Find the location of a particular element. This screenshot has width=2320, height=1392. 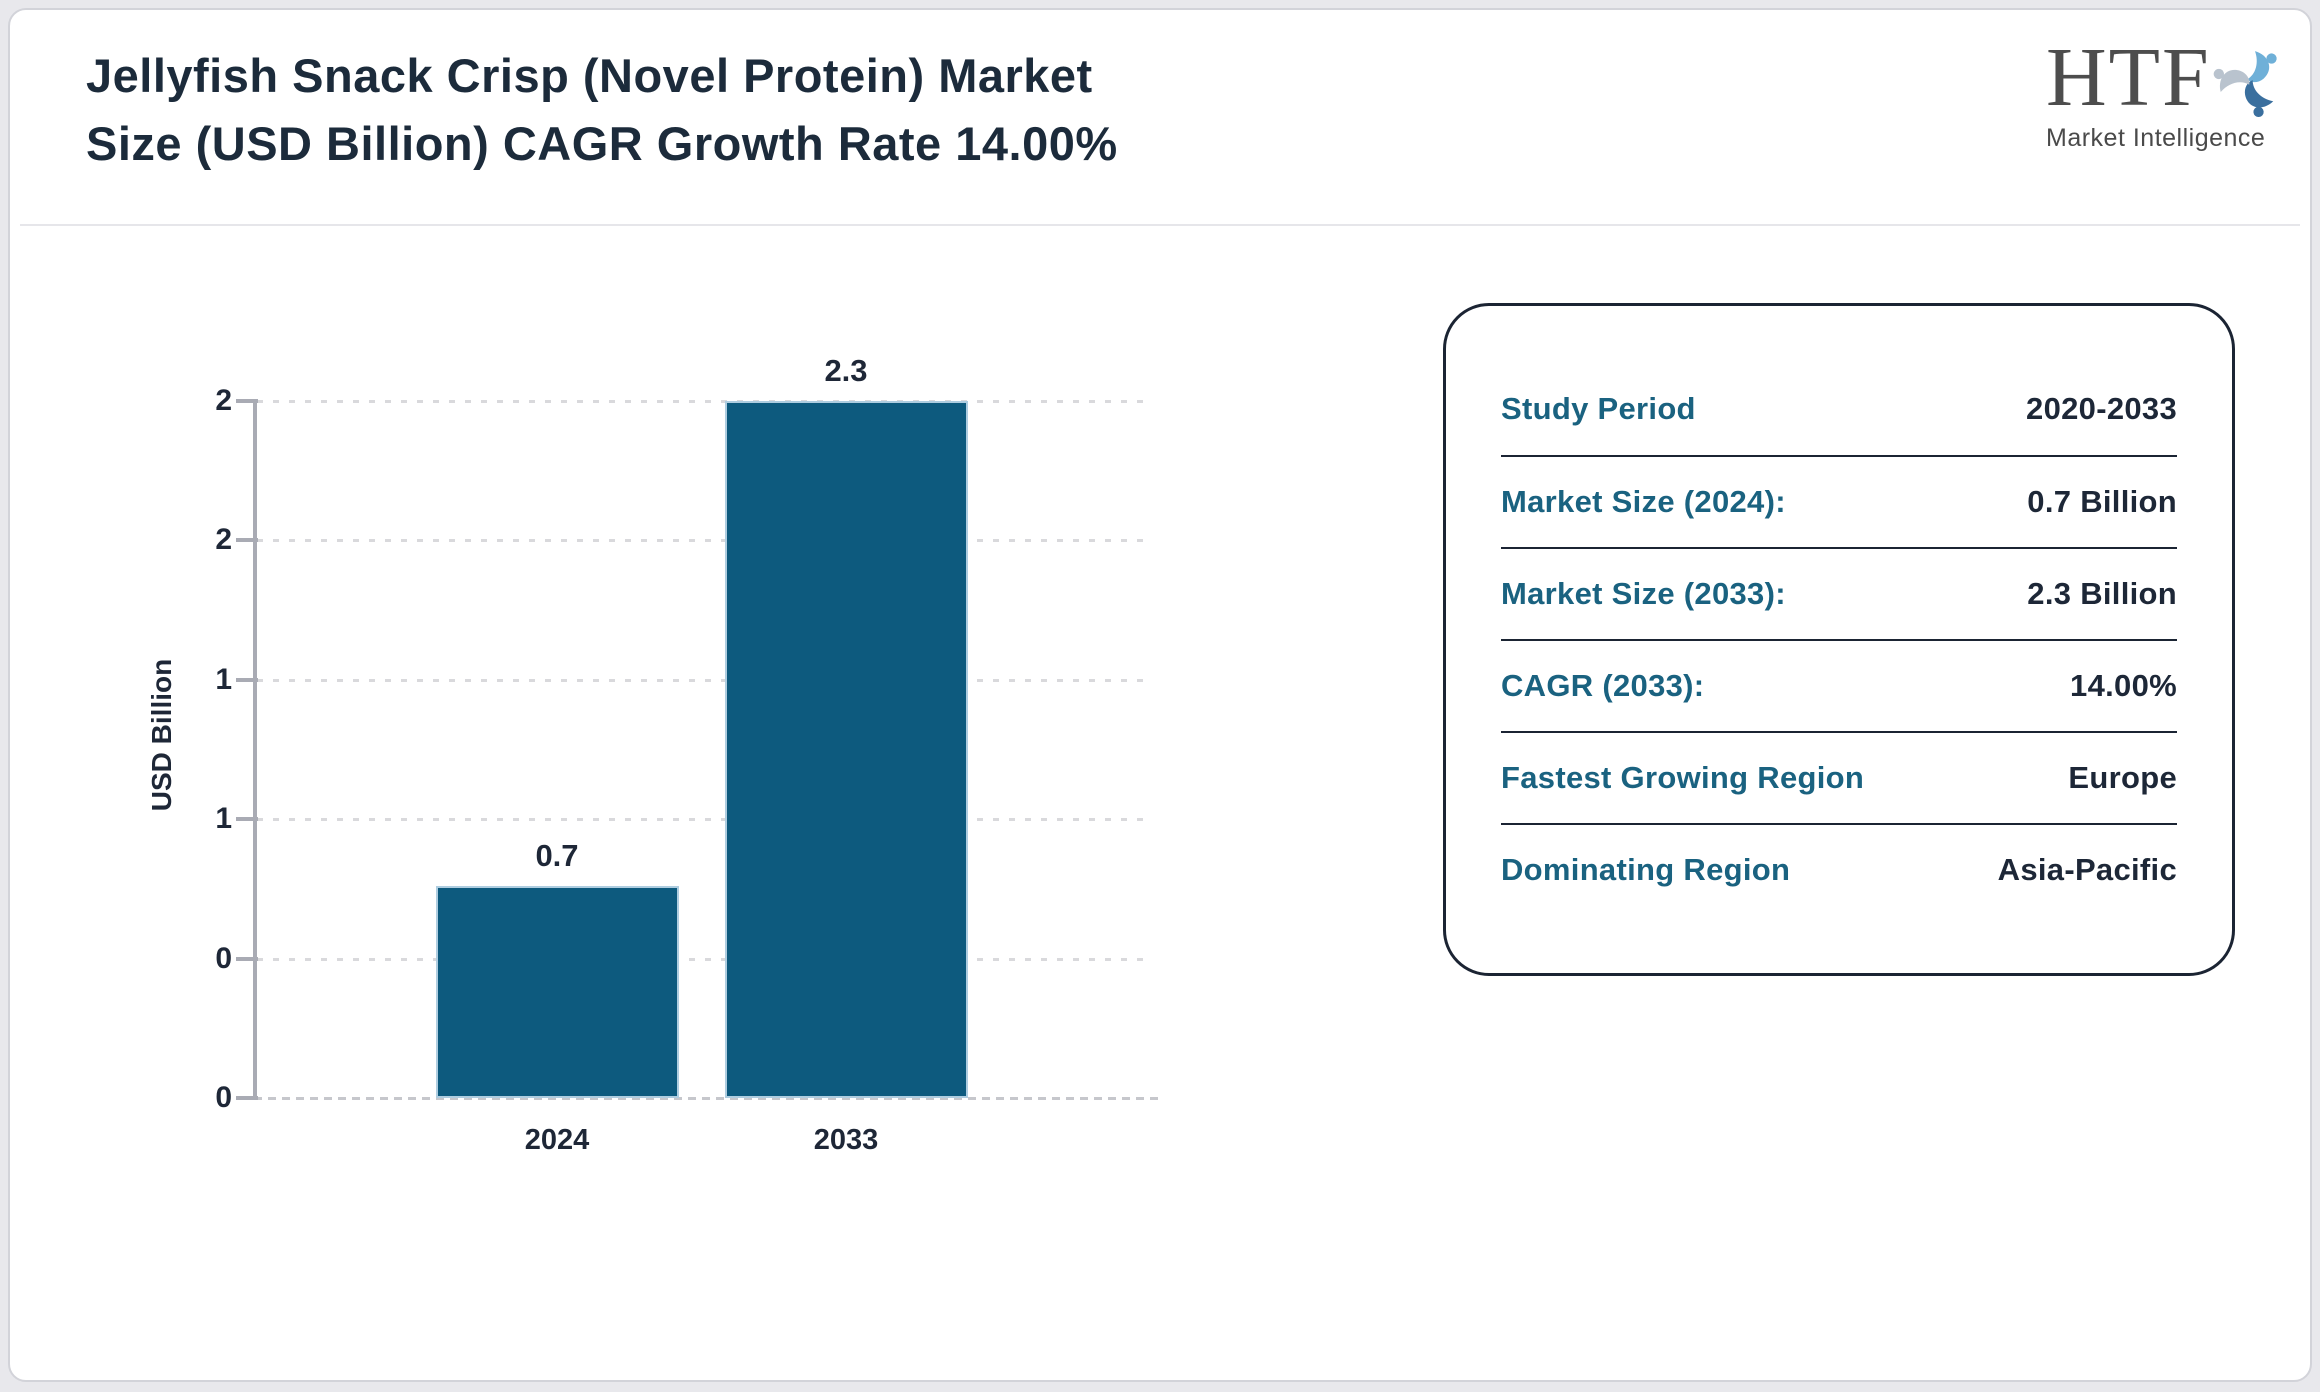

header-divider is located at coordinates (1160, 225).